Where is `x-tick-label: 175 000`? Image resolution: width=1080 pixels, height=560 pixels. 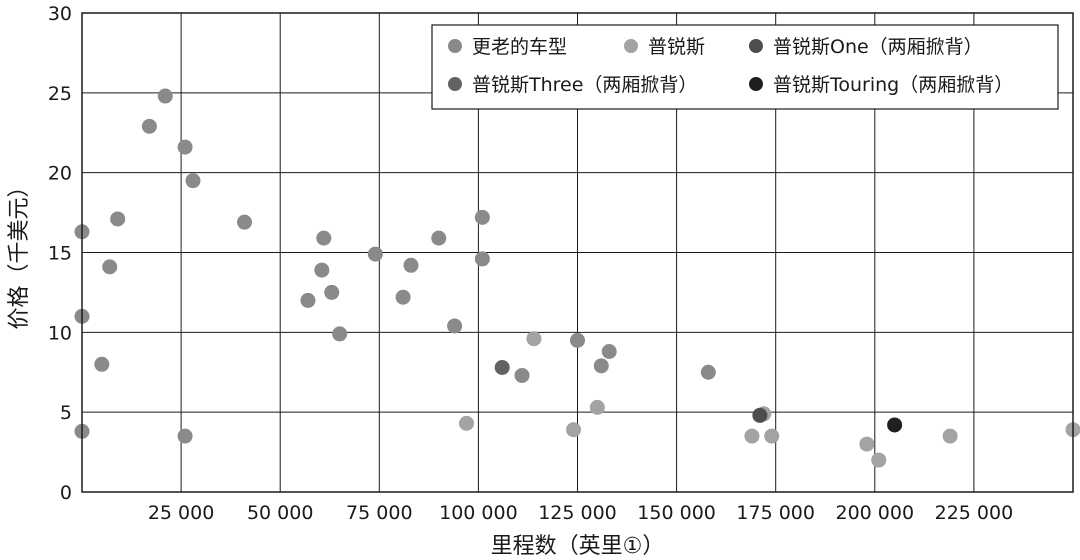 x-tick-label: 175 000 is located at coordinates (775, 513).